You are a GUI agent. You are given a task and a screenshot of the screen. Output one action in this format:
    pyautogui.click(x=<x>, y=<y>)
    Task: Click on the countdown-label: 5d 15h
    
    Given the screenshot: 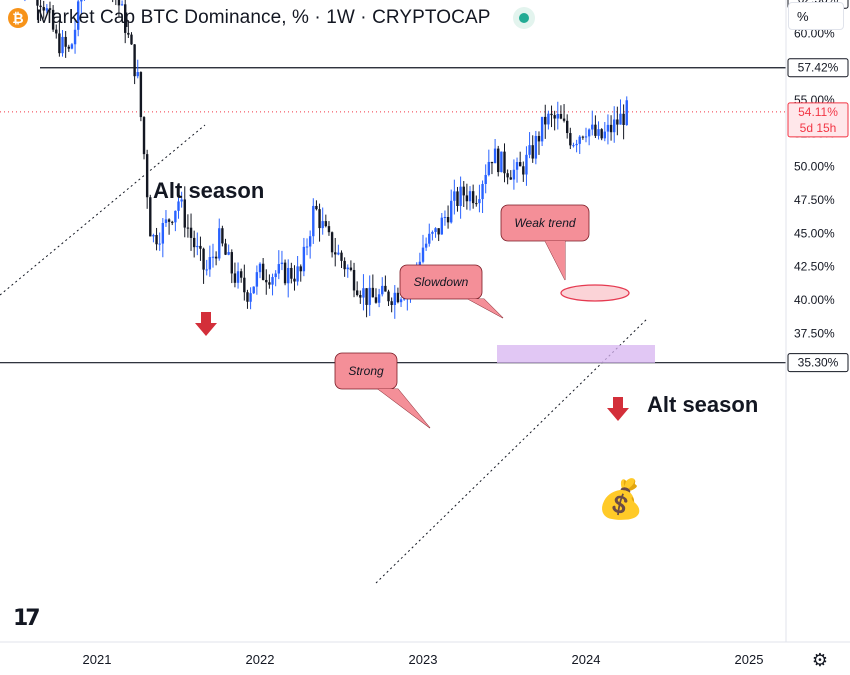 What is the action you would take?
    pyautogui.click(x=818, y=128)
    